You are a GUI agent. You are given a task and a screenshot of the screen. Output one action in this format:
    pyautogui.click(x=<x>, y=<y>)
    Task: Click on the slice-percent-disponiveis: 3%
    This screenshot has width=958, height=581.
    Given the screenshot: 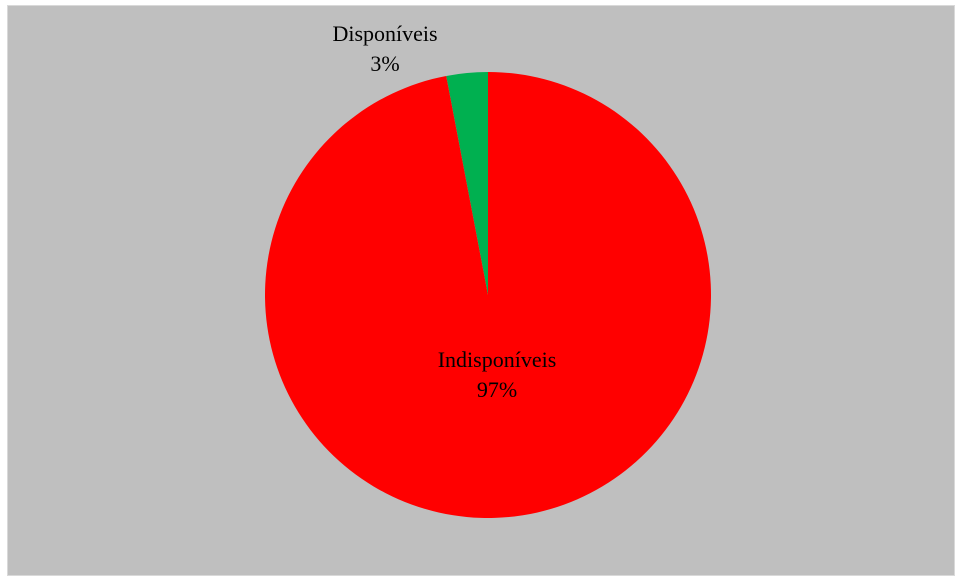 What is the action you would take?
    pyautogui.click(x=384, y=63)
    